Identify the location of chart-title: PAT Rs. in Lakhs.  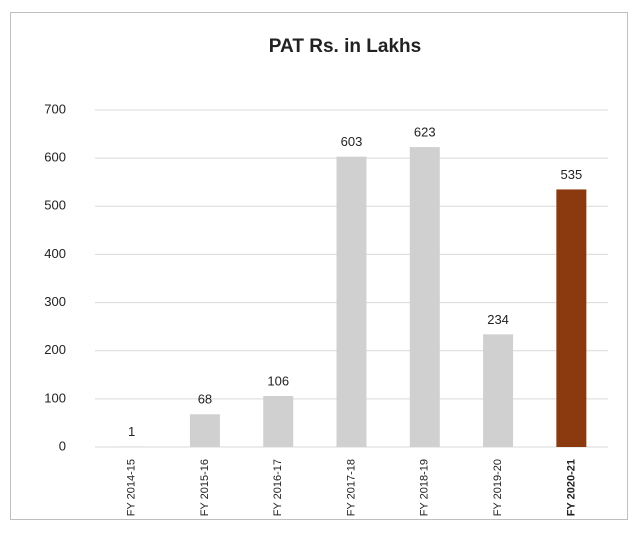
(345, 46).